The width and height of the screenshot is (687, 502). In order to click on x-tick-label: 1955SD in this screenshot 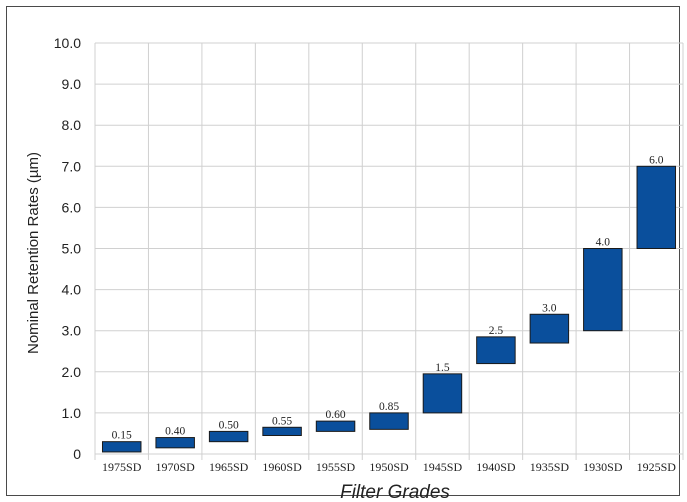, I will do `click(336, 467)`.